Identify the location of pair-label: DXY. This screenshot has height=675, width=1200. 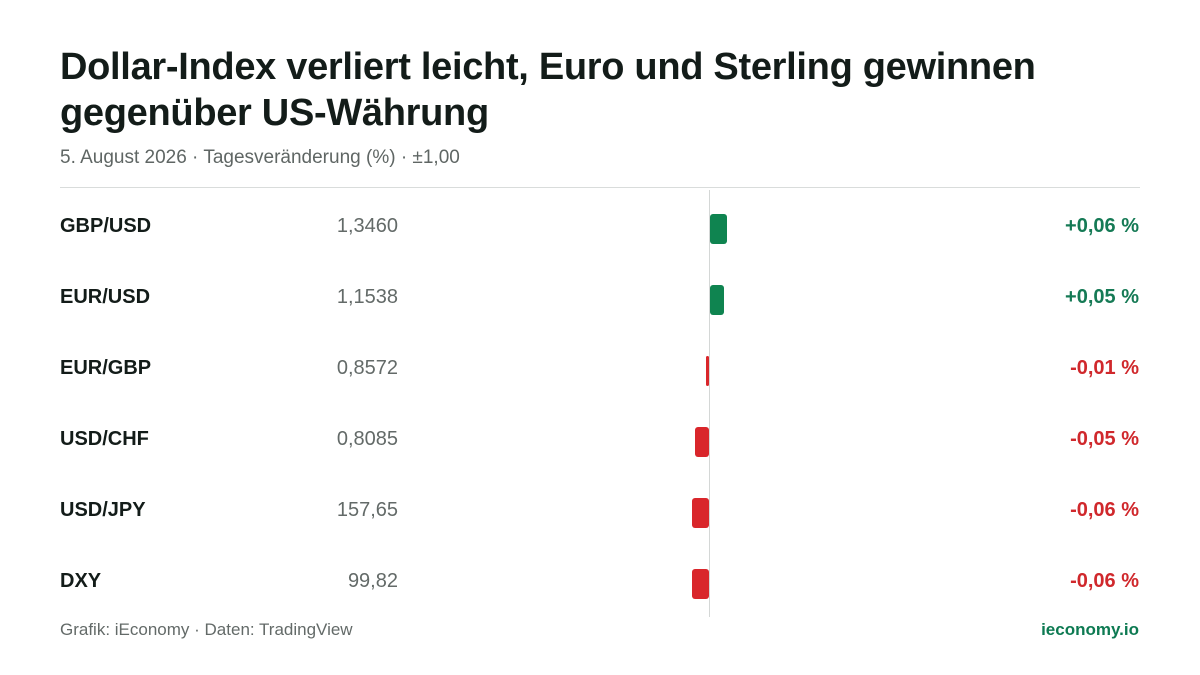
(81, 581).